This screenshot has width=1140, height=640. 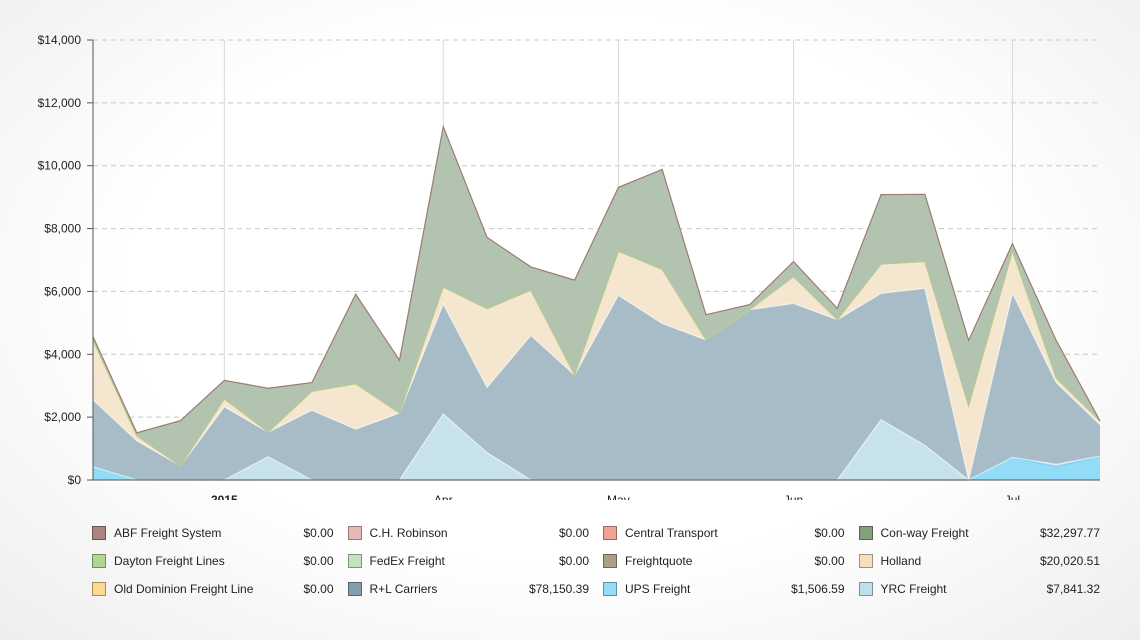 I want to click on legend-name: Freightquote, so click(x=659, y=561).